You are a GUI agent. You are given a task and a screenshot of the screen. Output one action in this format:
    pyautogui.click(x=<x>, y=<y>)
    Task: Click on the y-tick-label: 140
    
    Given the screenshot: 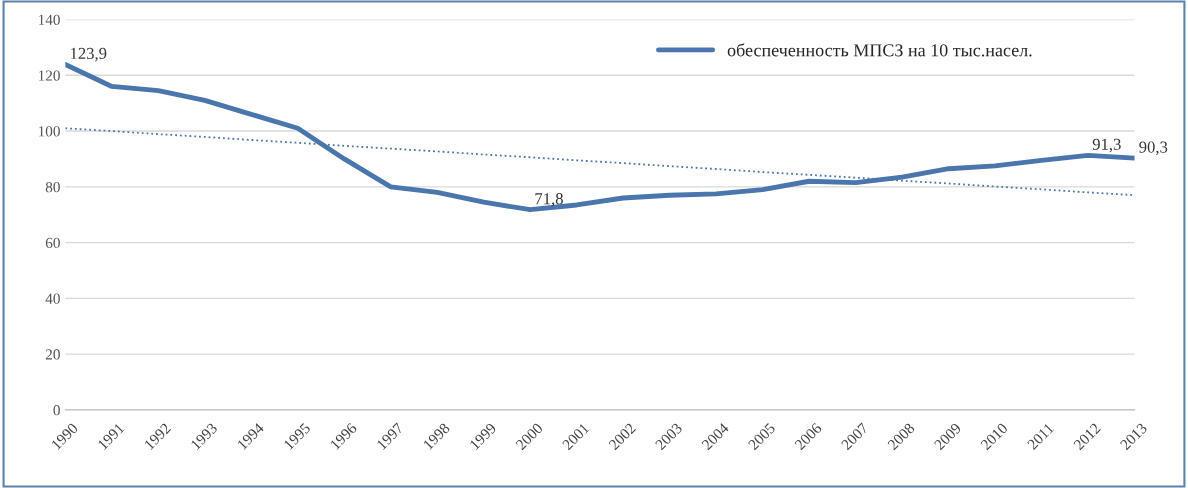 What is the action you would take?
    pyautogui.click(x=49, y=19)
    